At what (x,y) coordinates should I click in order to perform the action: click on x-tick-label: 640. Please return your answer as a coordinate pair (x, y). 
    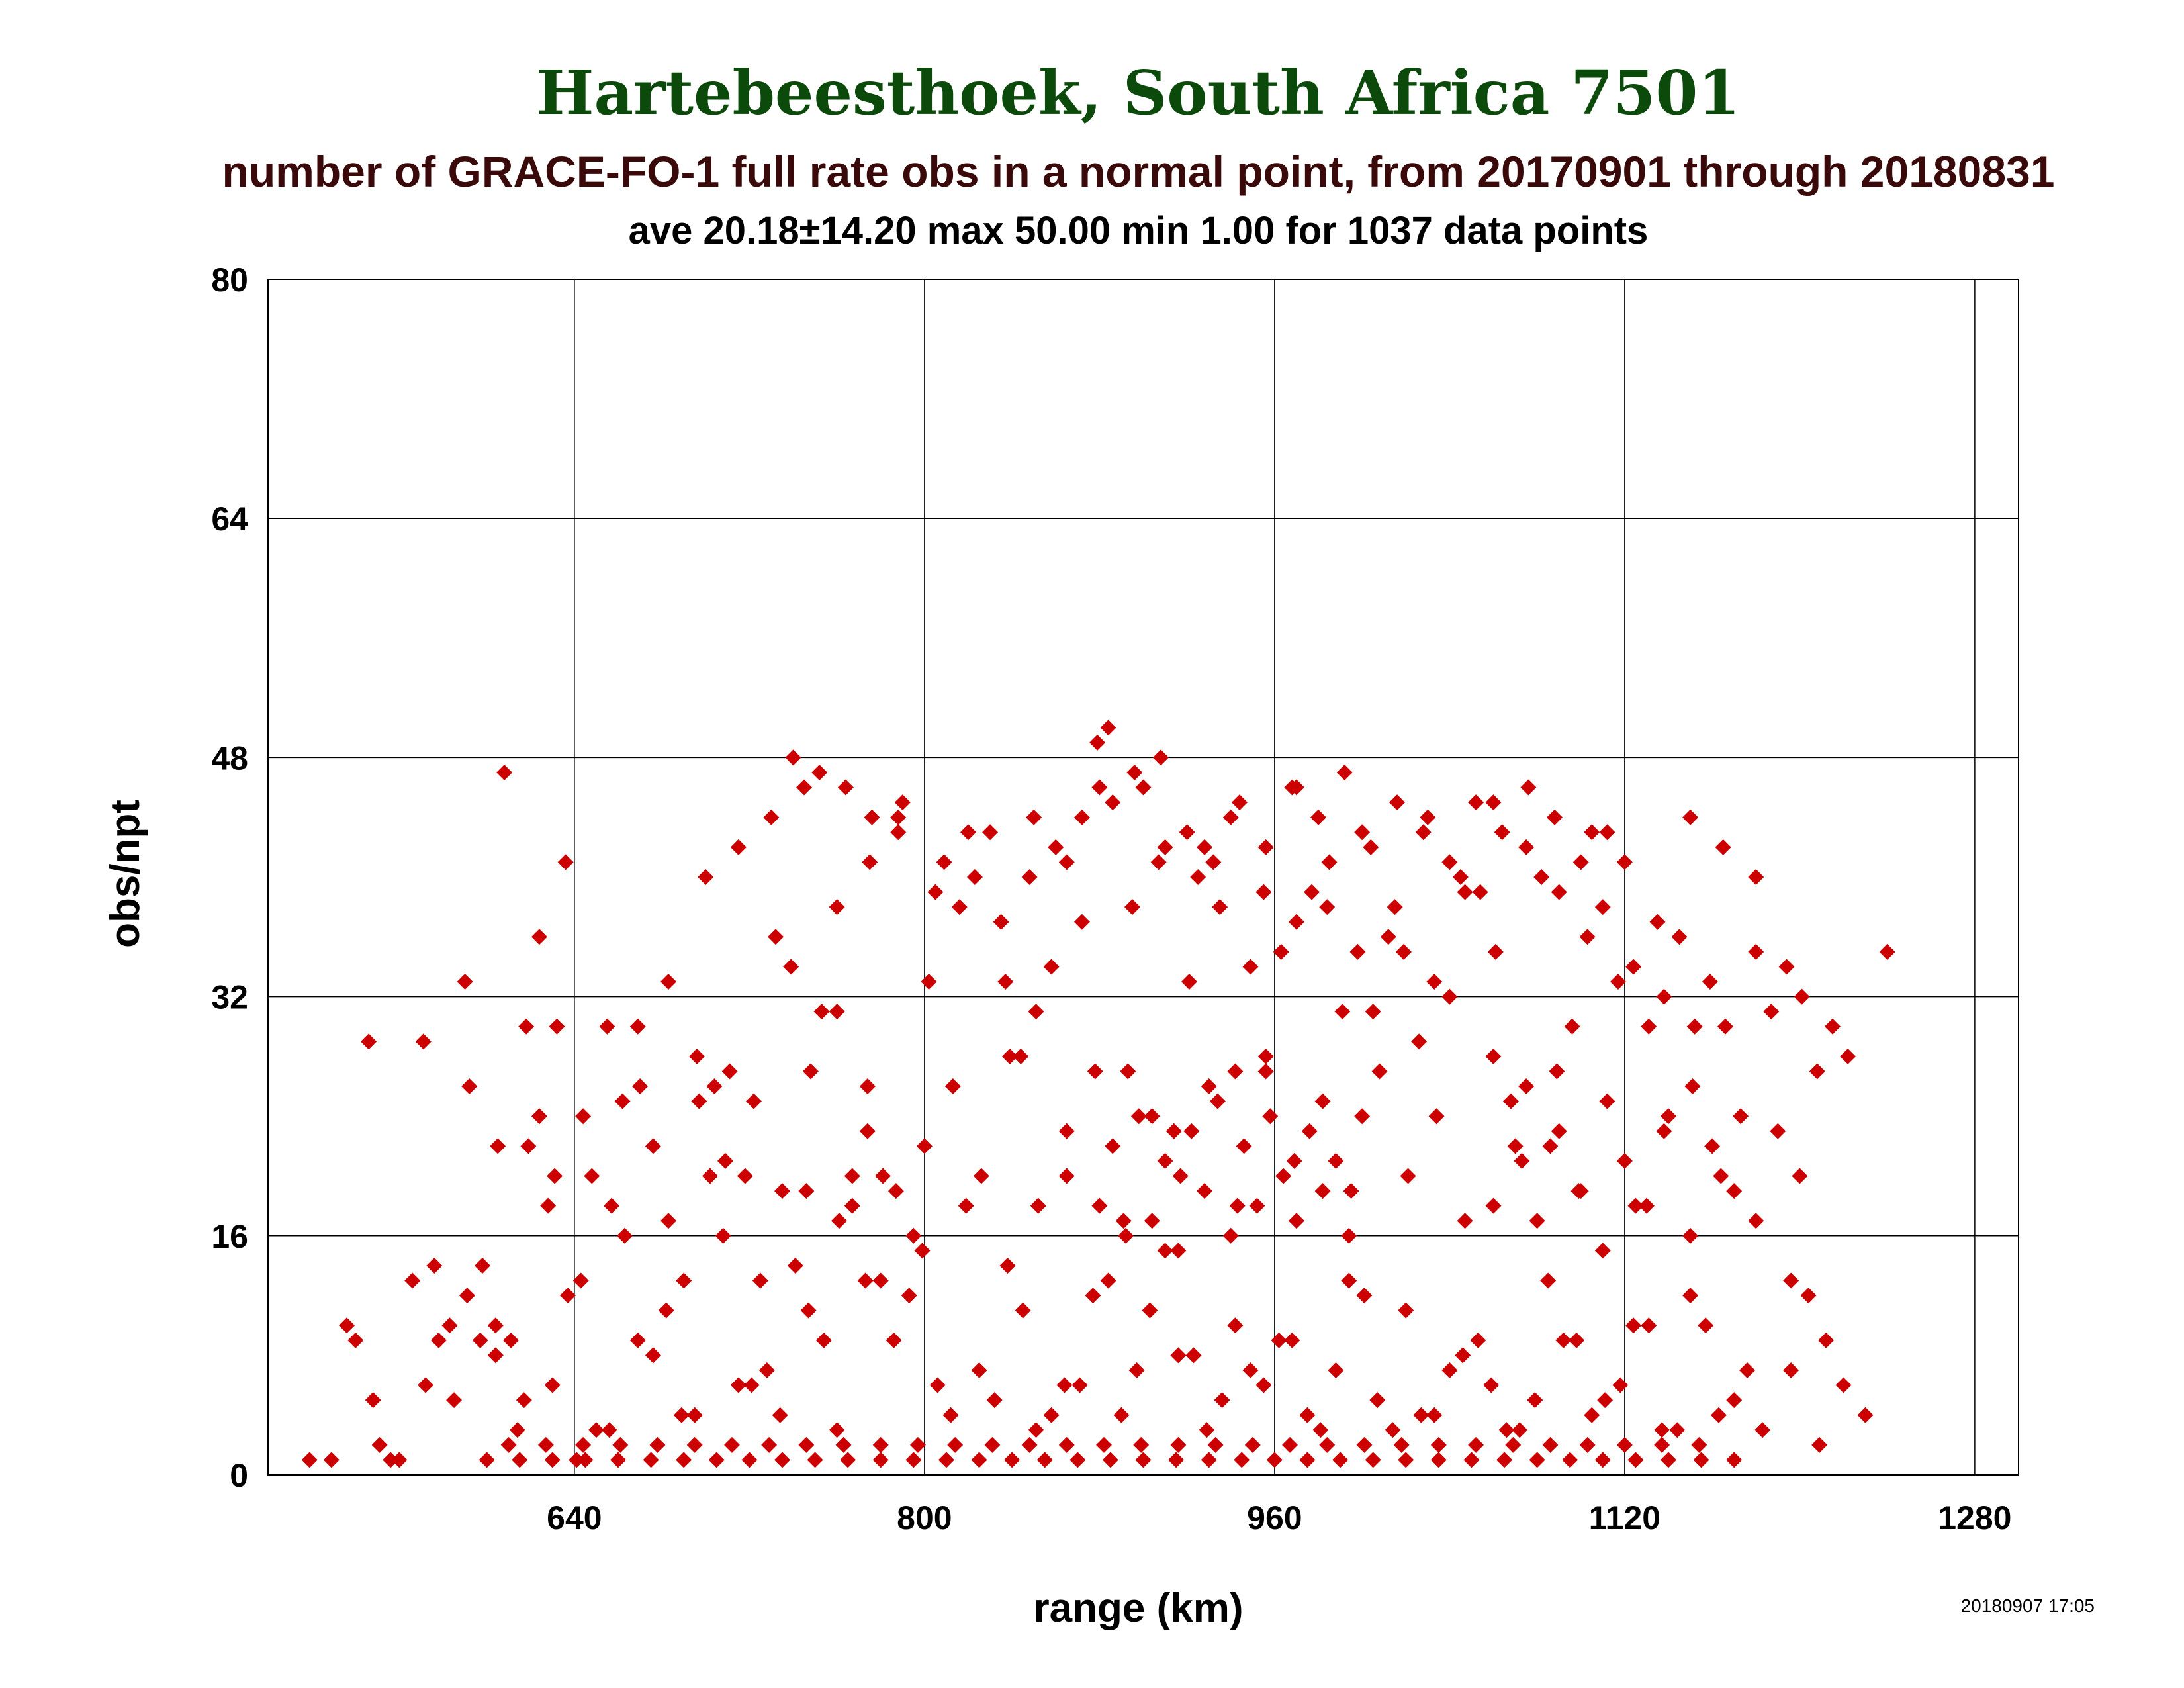
    Looking at the image, I should click on (574, 1517).